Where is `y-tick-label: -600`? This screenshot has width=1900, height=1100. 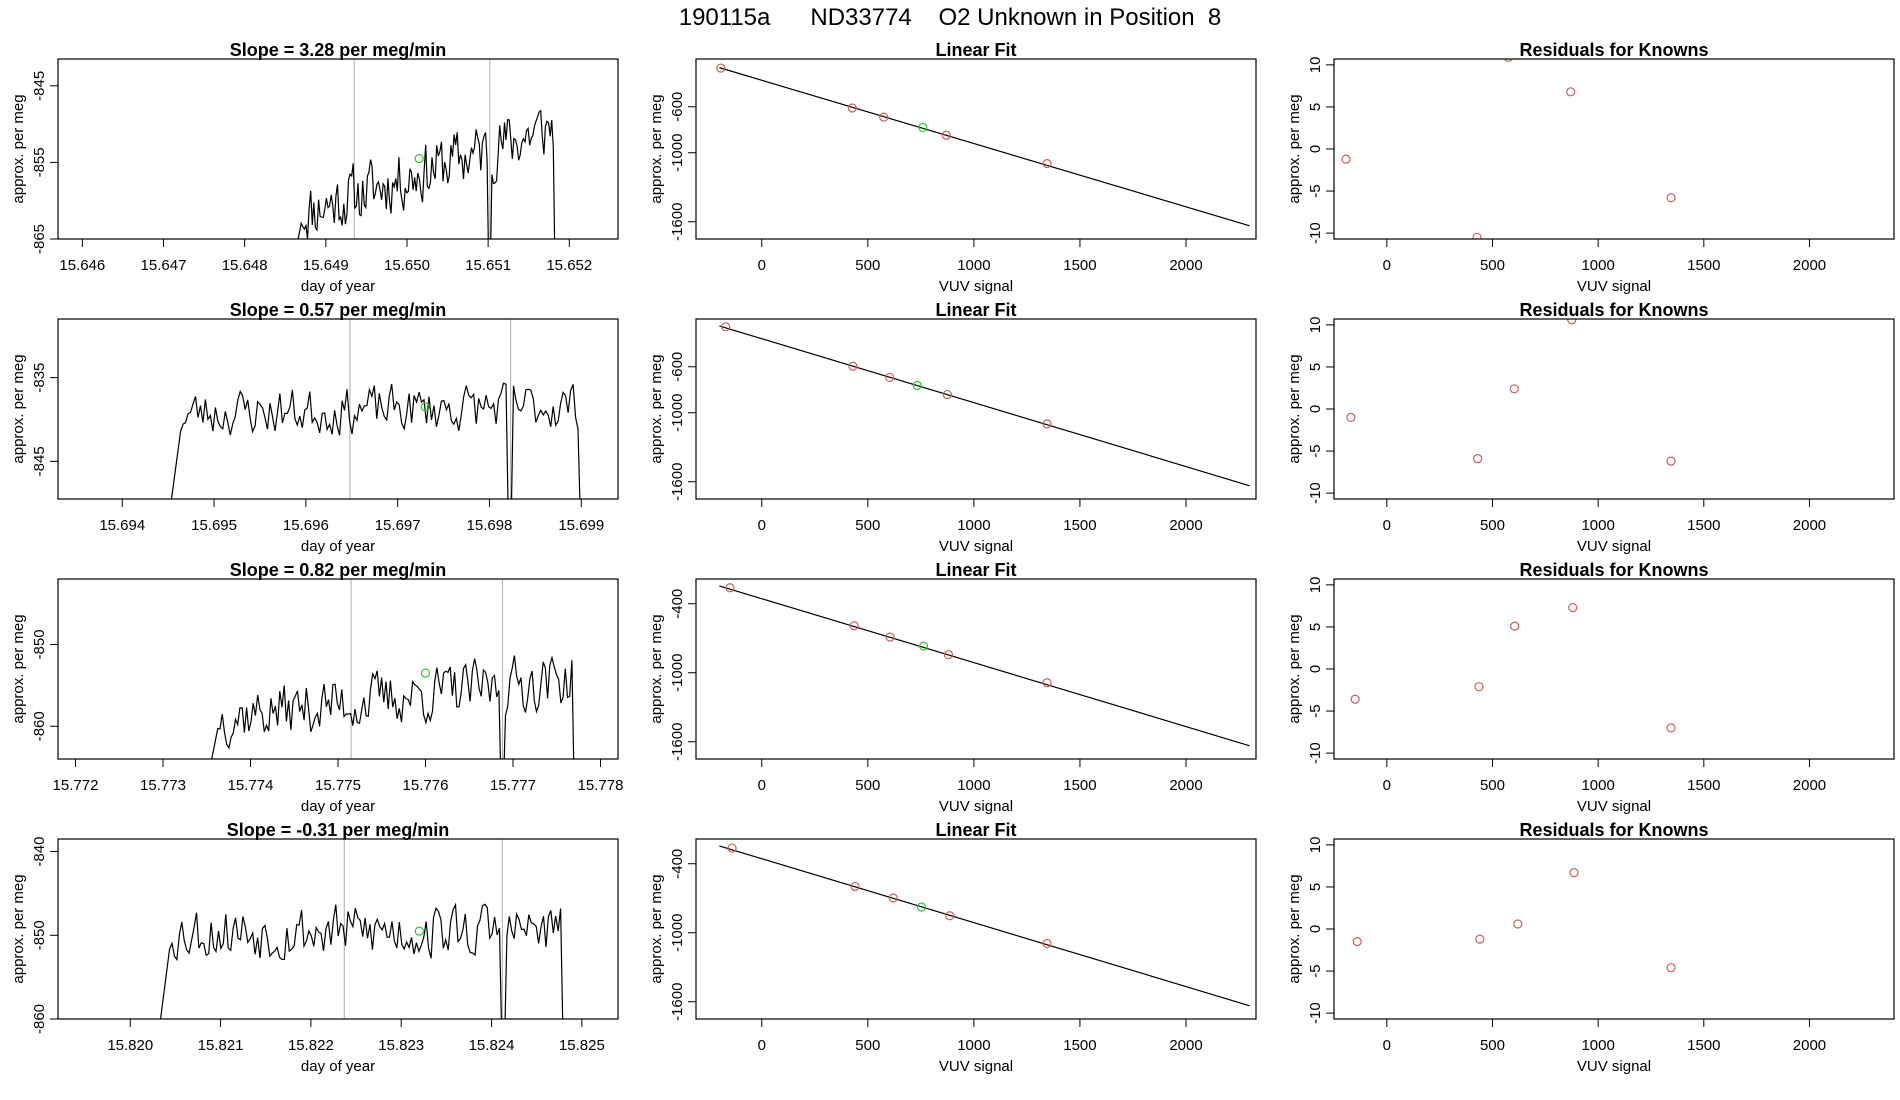 y-tick-label: -600 is located at coordinates (677, 107).